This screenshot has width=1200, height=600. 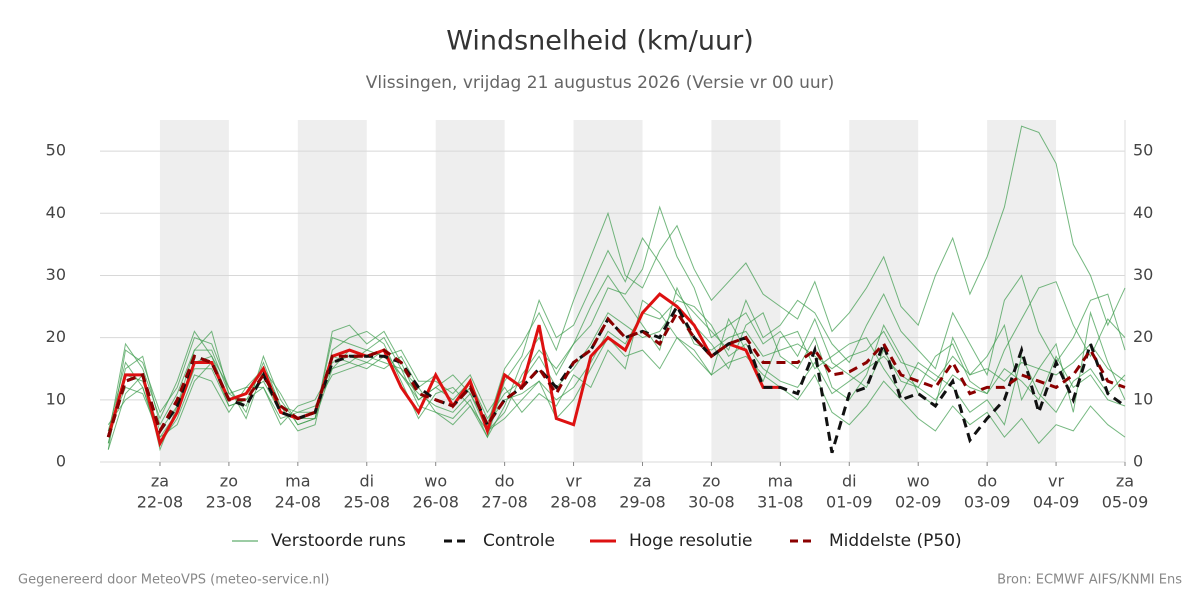 What do you see at coordinates (1143, 274) in the screenshot?
I see `y2-tick-label: 30` at bounding box center [1143, 274].